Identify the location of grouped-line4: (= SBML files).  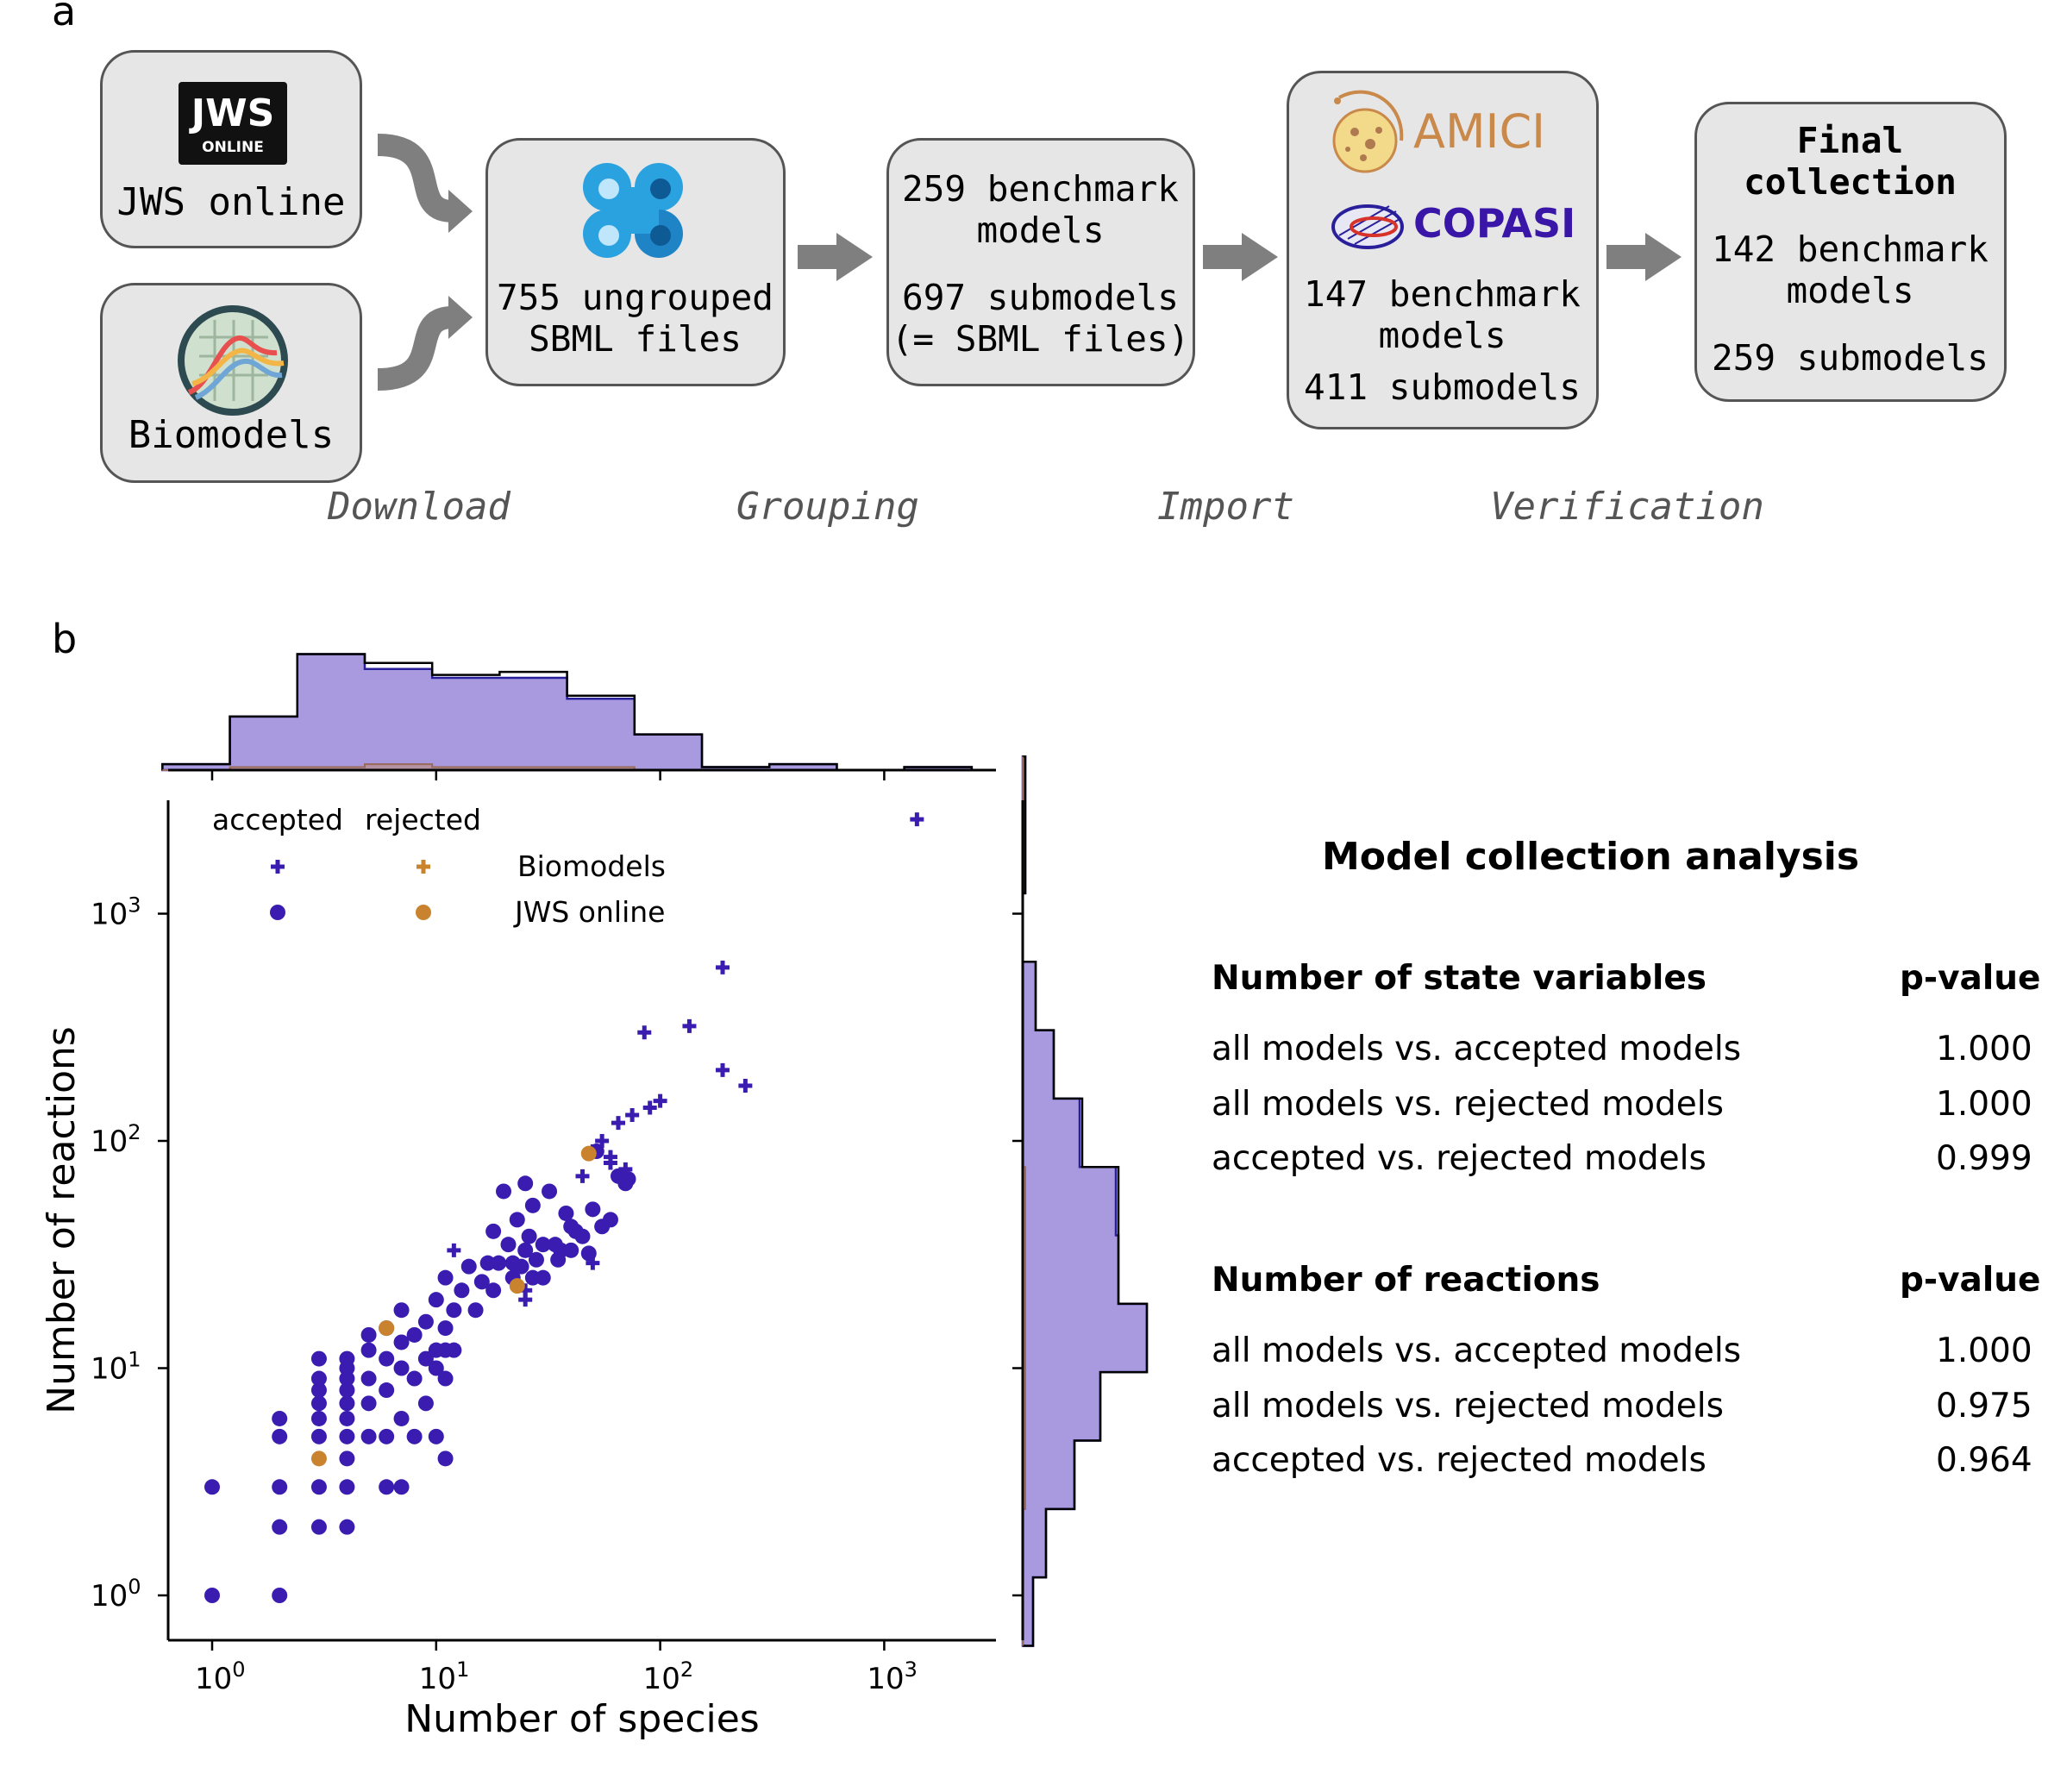
(1040, 339).